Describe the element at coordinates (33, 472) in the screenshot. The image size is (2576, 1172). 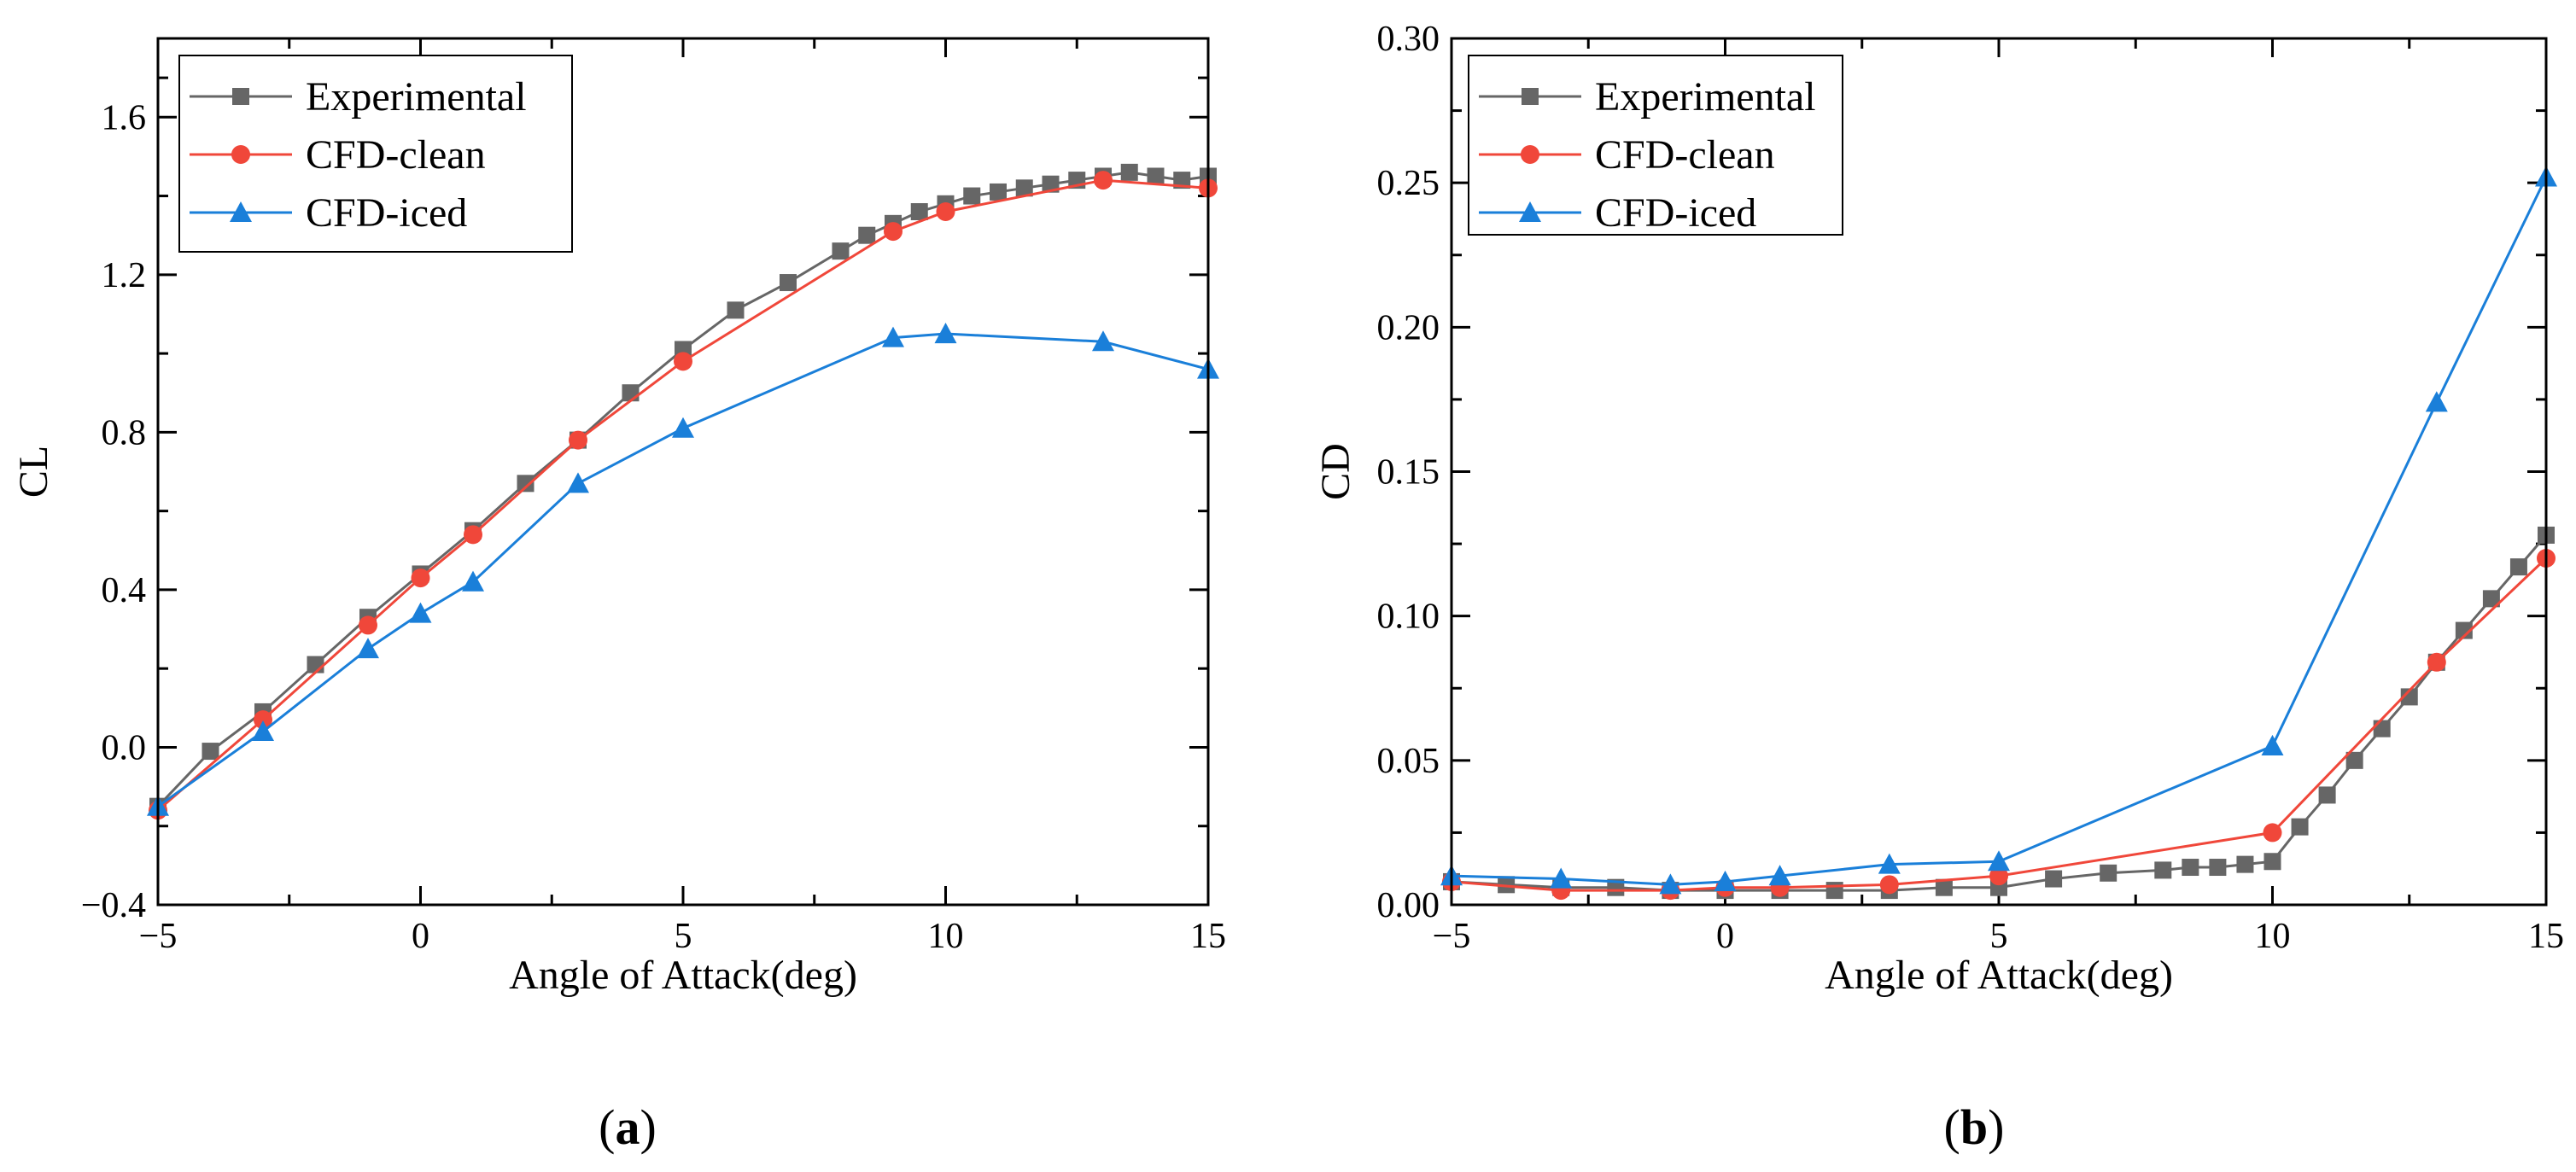
I see `y-axis-title: CL` at that location.